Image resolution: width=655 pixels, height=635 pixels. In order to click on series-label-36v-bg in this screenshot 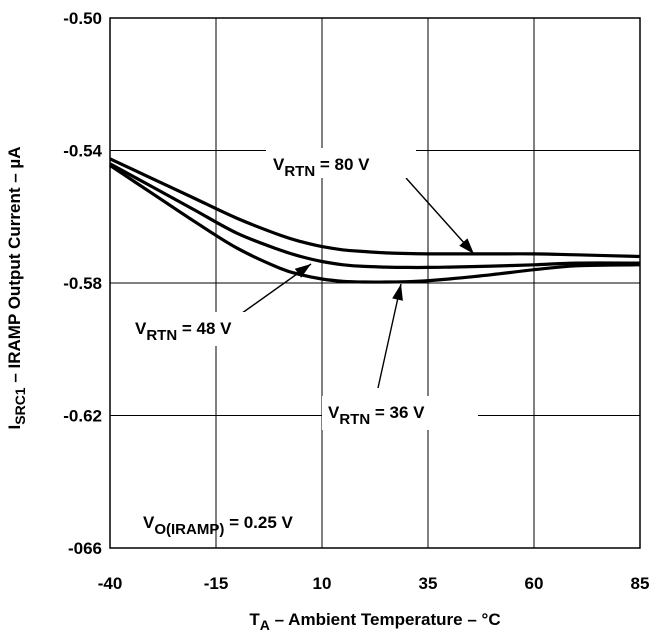, I will do `click(400, 413)`.